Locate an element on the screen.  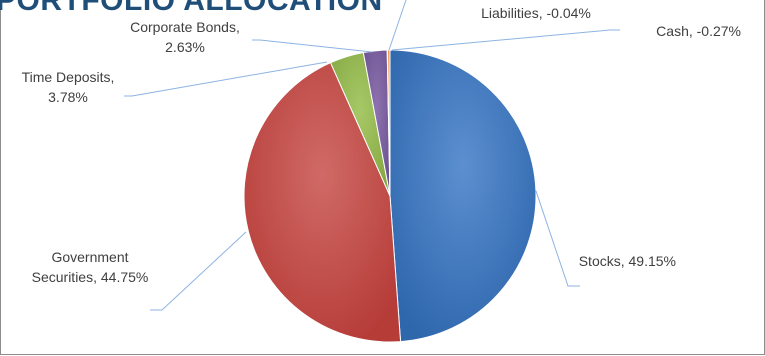
chart-title-container: PORTFOLIO ALLOCATION is located at coordinates (196, 7).